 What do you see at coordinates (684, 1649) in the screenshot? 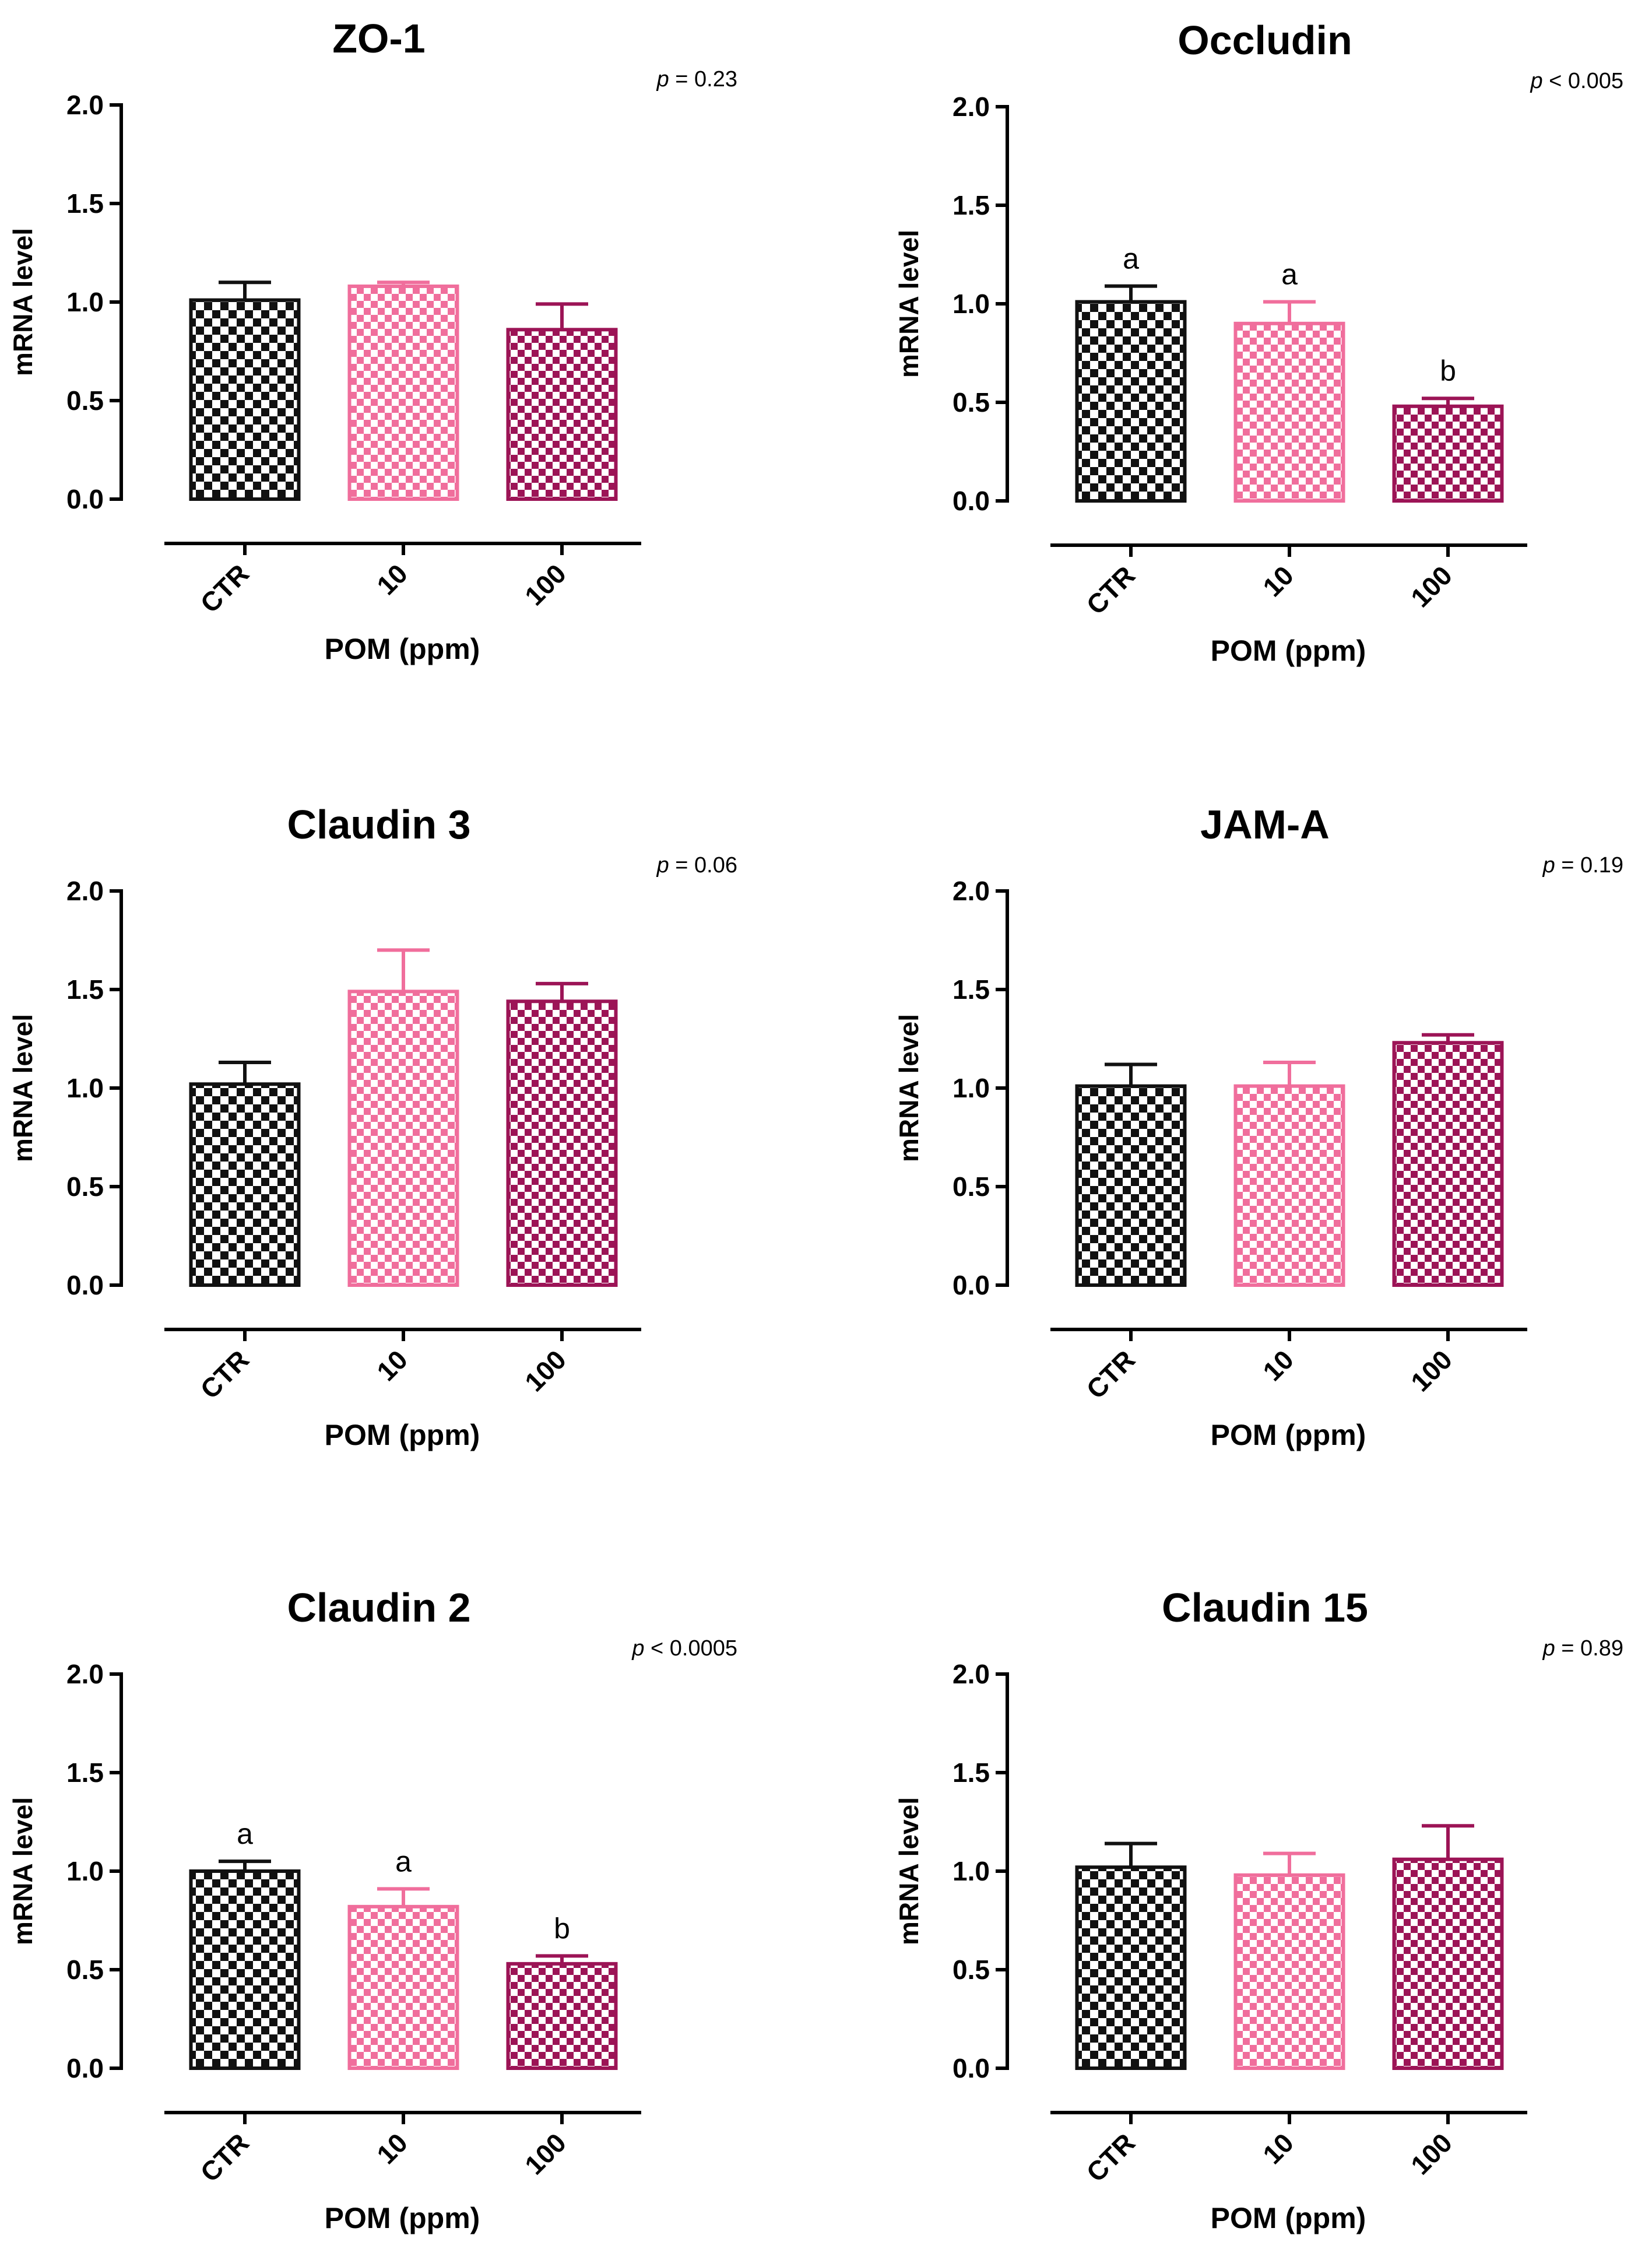
I see `p-value-label: p < 0.0005` at bounding box center [684, 1649].